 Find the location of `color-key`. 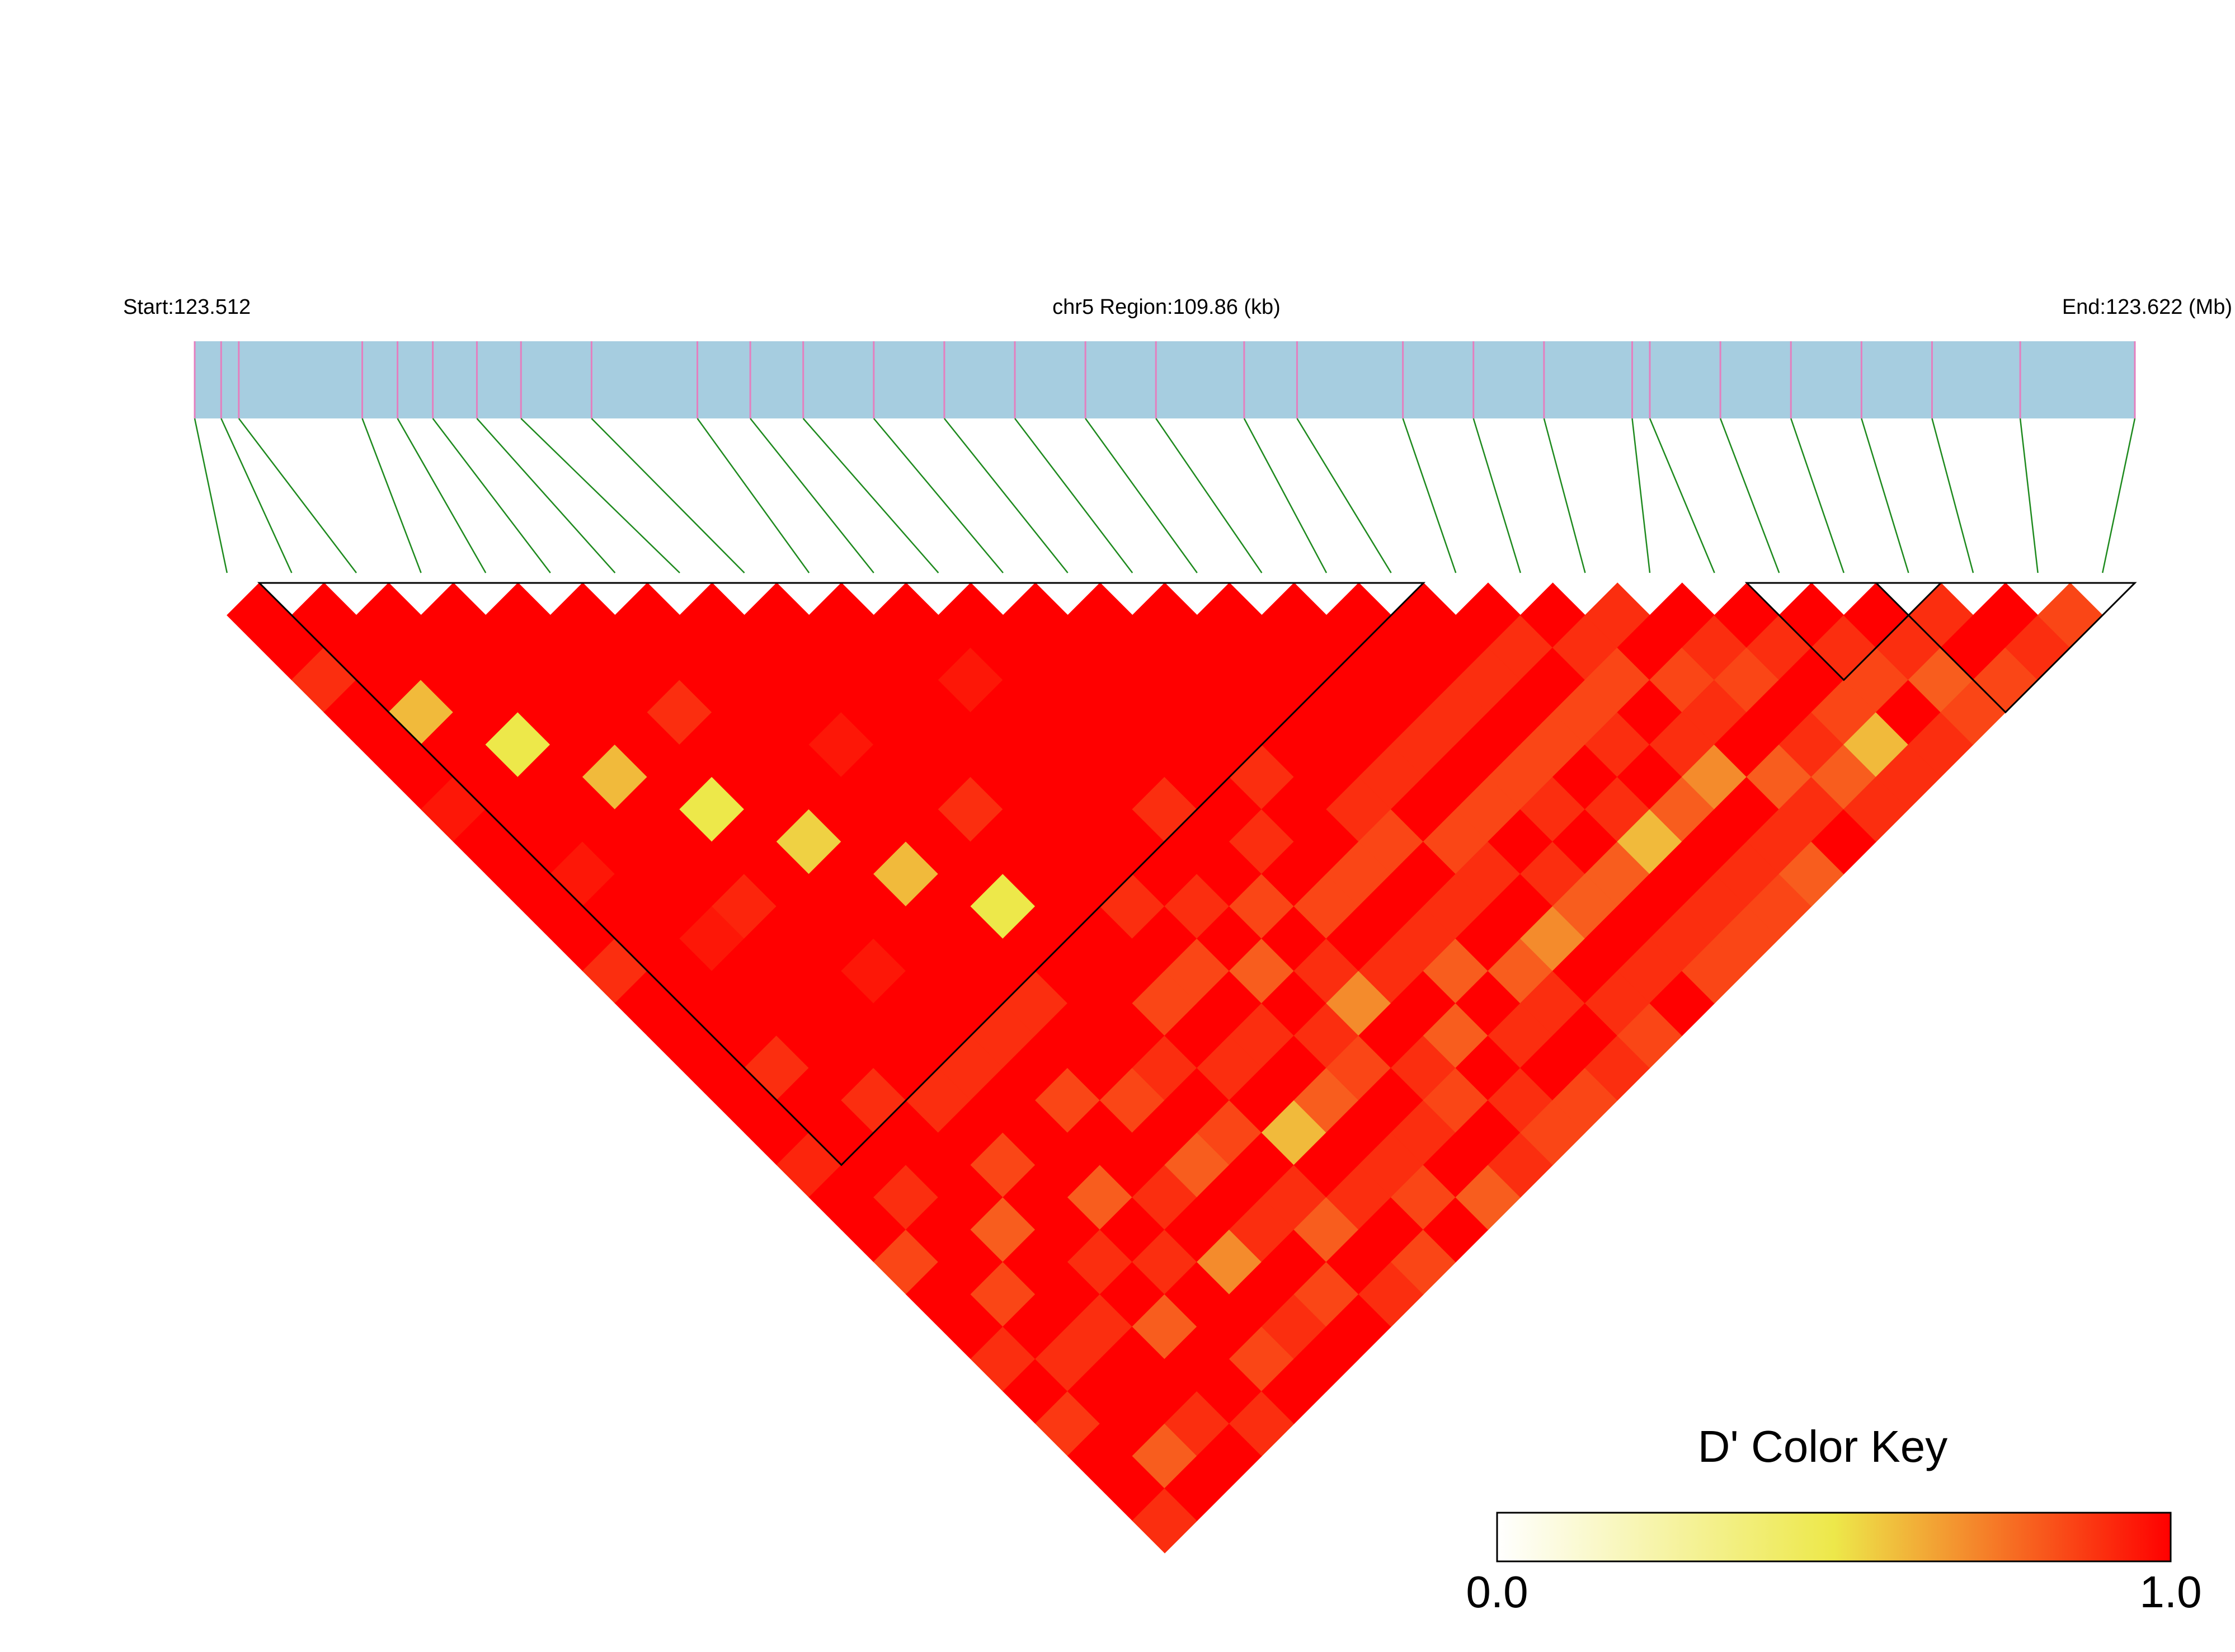

color-key is located at coordinates (1834, 1537).